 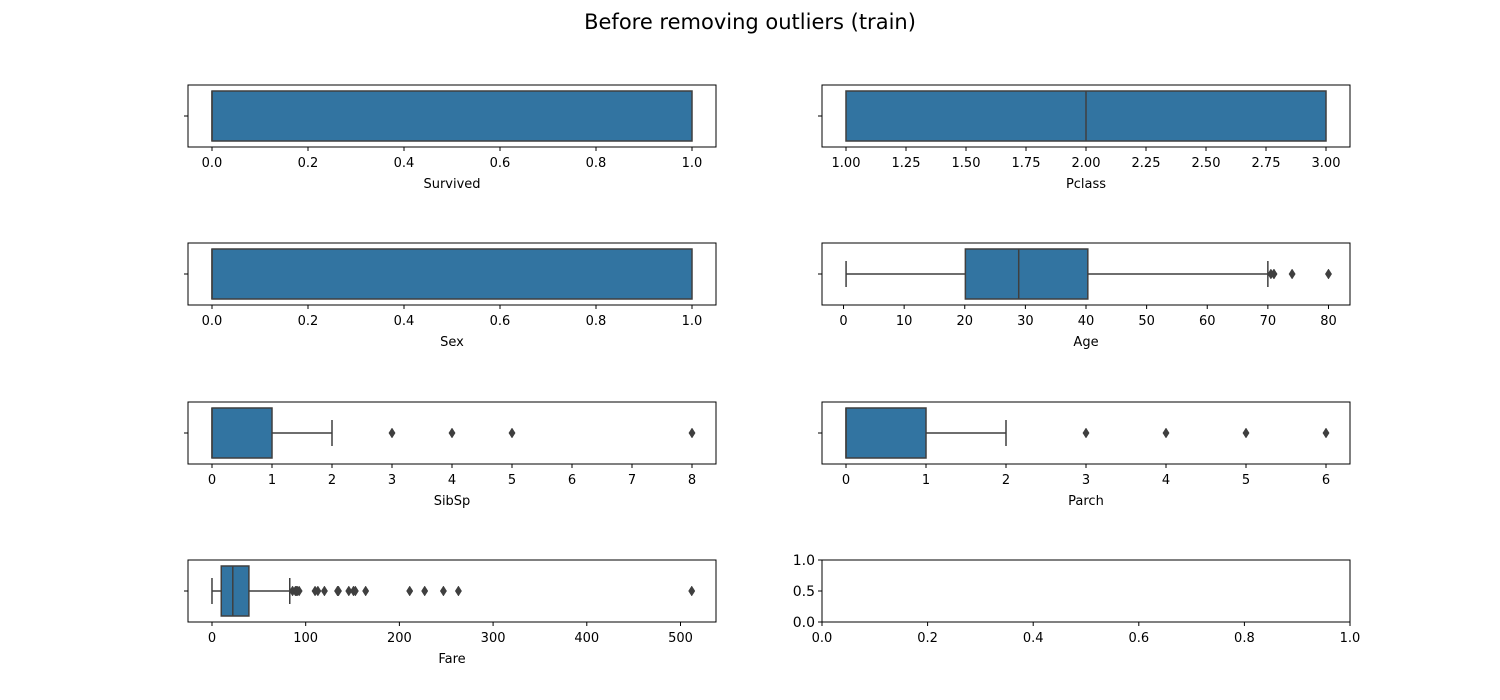 What do you see at coordinates (1086, 163) in the screenshot?
I see `x-tick-label: 2.00` at bounding box center [1086, 163].